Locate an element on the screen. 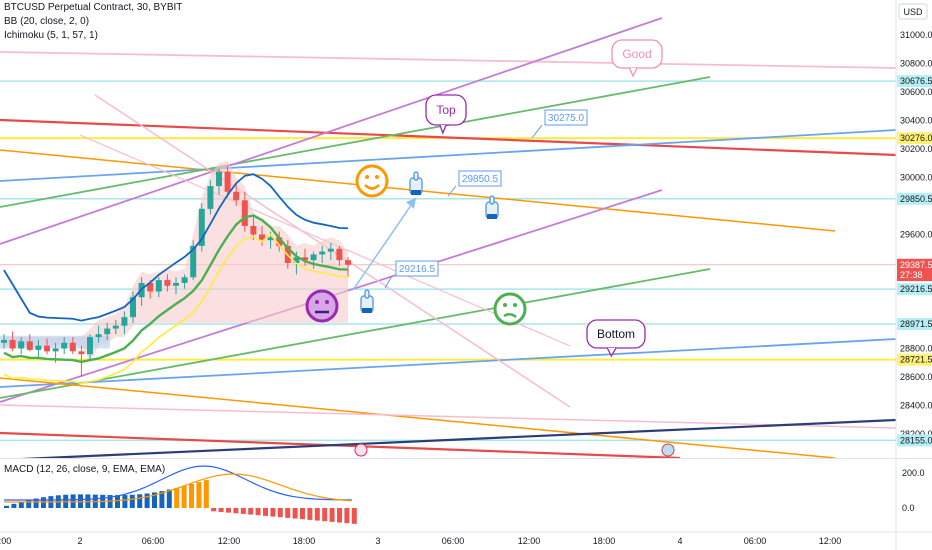  price-note-30275: 30275.0 is located at coordinates (566, 117).